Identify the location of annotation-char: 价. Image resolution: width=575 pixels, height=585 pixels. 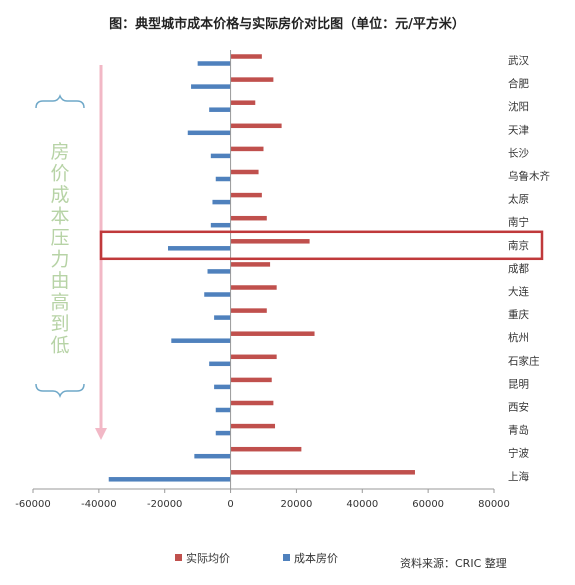
(59, 174).